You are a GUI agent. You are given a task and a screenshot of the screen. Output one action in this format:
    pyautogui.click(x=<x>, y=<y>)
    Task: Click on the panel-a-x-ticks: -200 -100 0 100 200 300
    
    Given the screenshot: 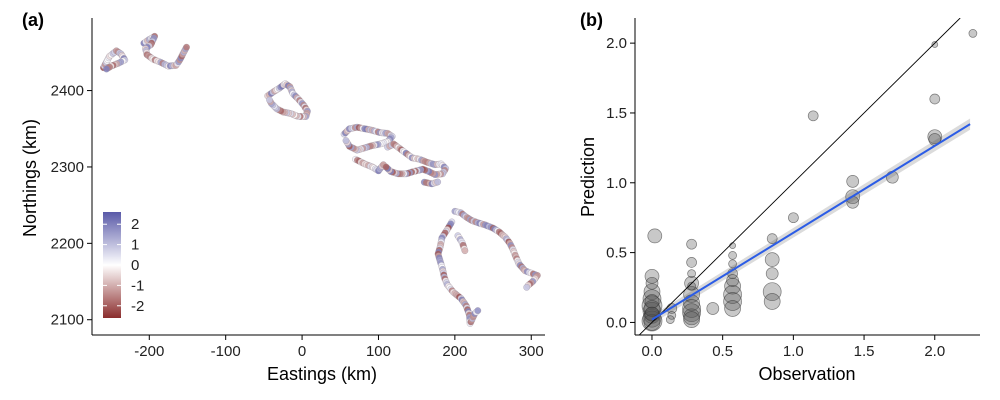 What is the action you would take?
    pyautogui.click(x=339, y=347)
    